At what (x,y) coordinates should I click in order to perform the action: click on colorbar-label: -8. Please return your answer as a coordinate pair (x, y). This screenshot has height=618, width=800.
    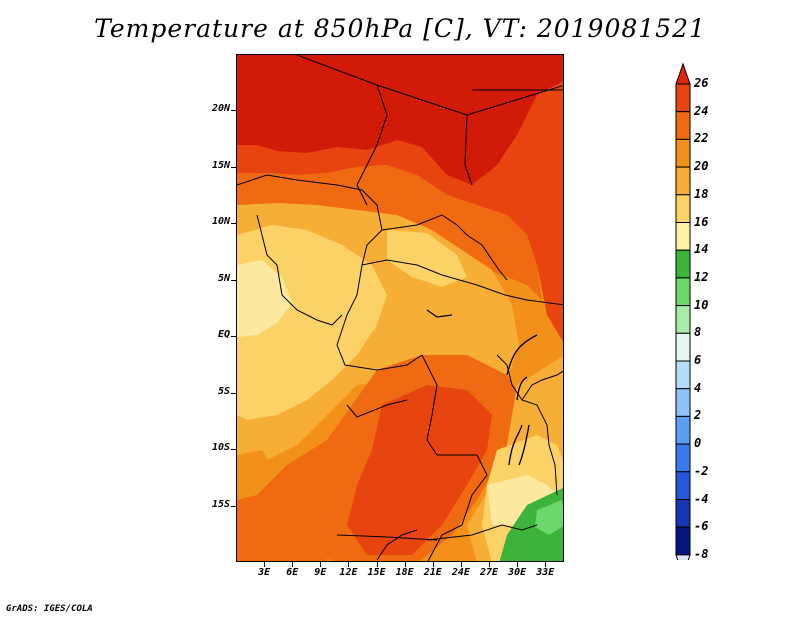
    Looking at the image, I should click on (701, 553).